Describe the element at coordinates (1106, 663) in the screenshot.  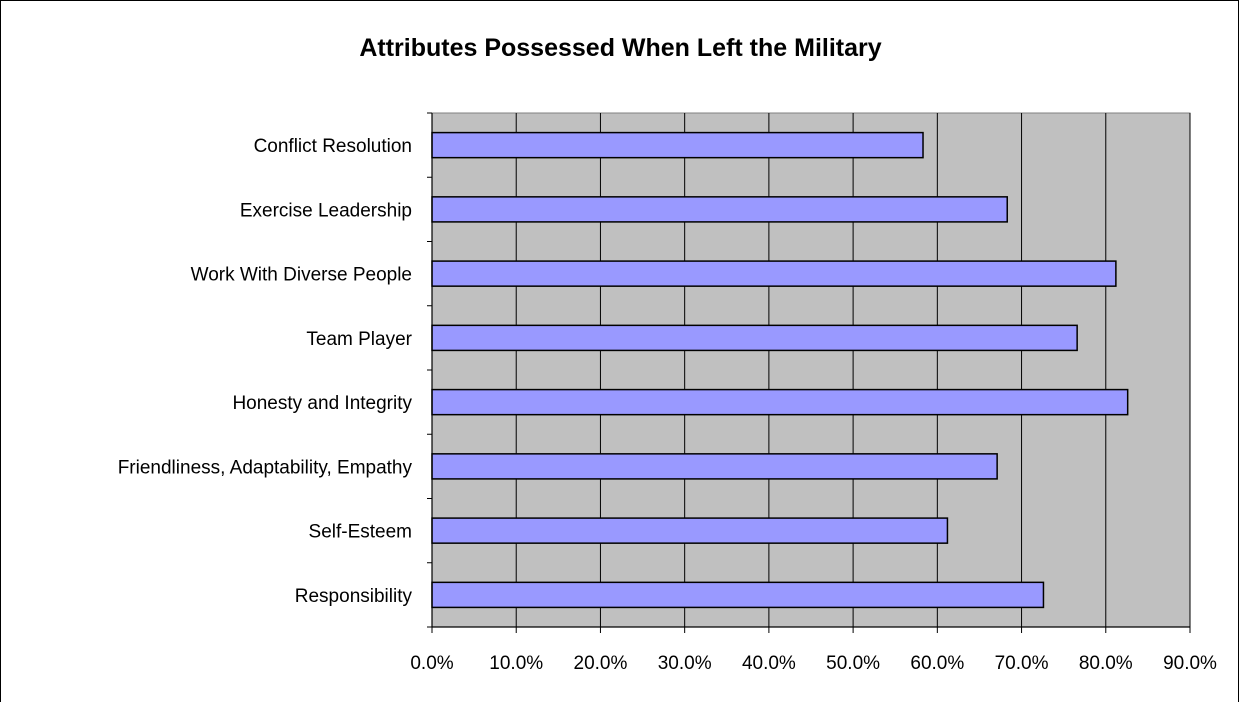
I see `x-tick-label: 80.0%` at that location.